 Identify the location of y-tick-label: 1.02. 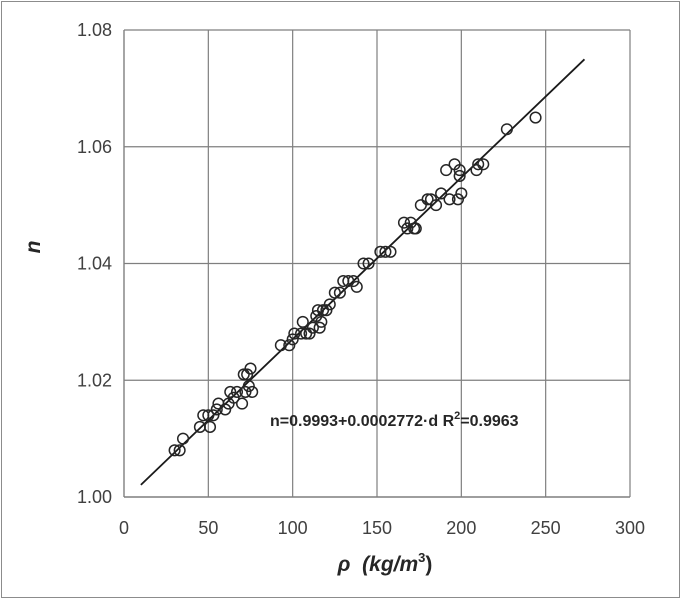
(94, 380).